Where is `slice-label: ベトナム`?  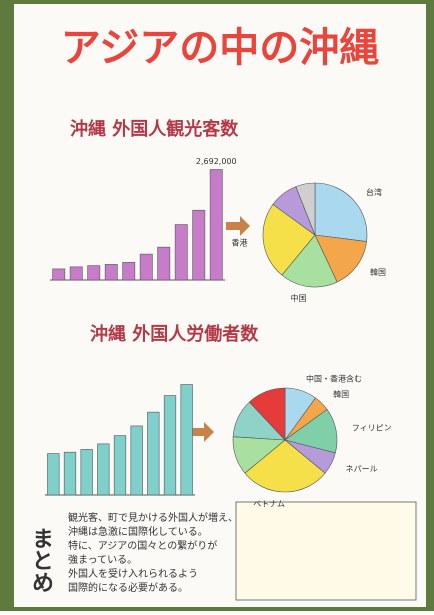
slice-label: ベトナム is located at coordinates (269, 504).